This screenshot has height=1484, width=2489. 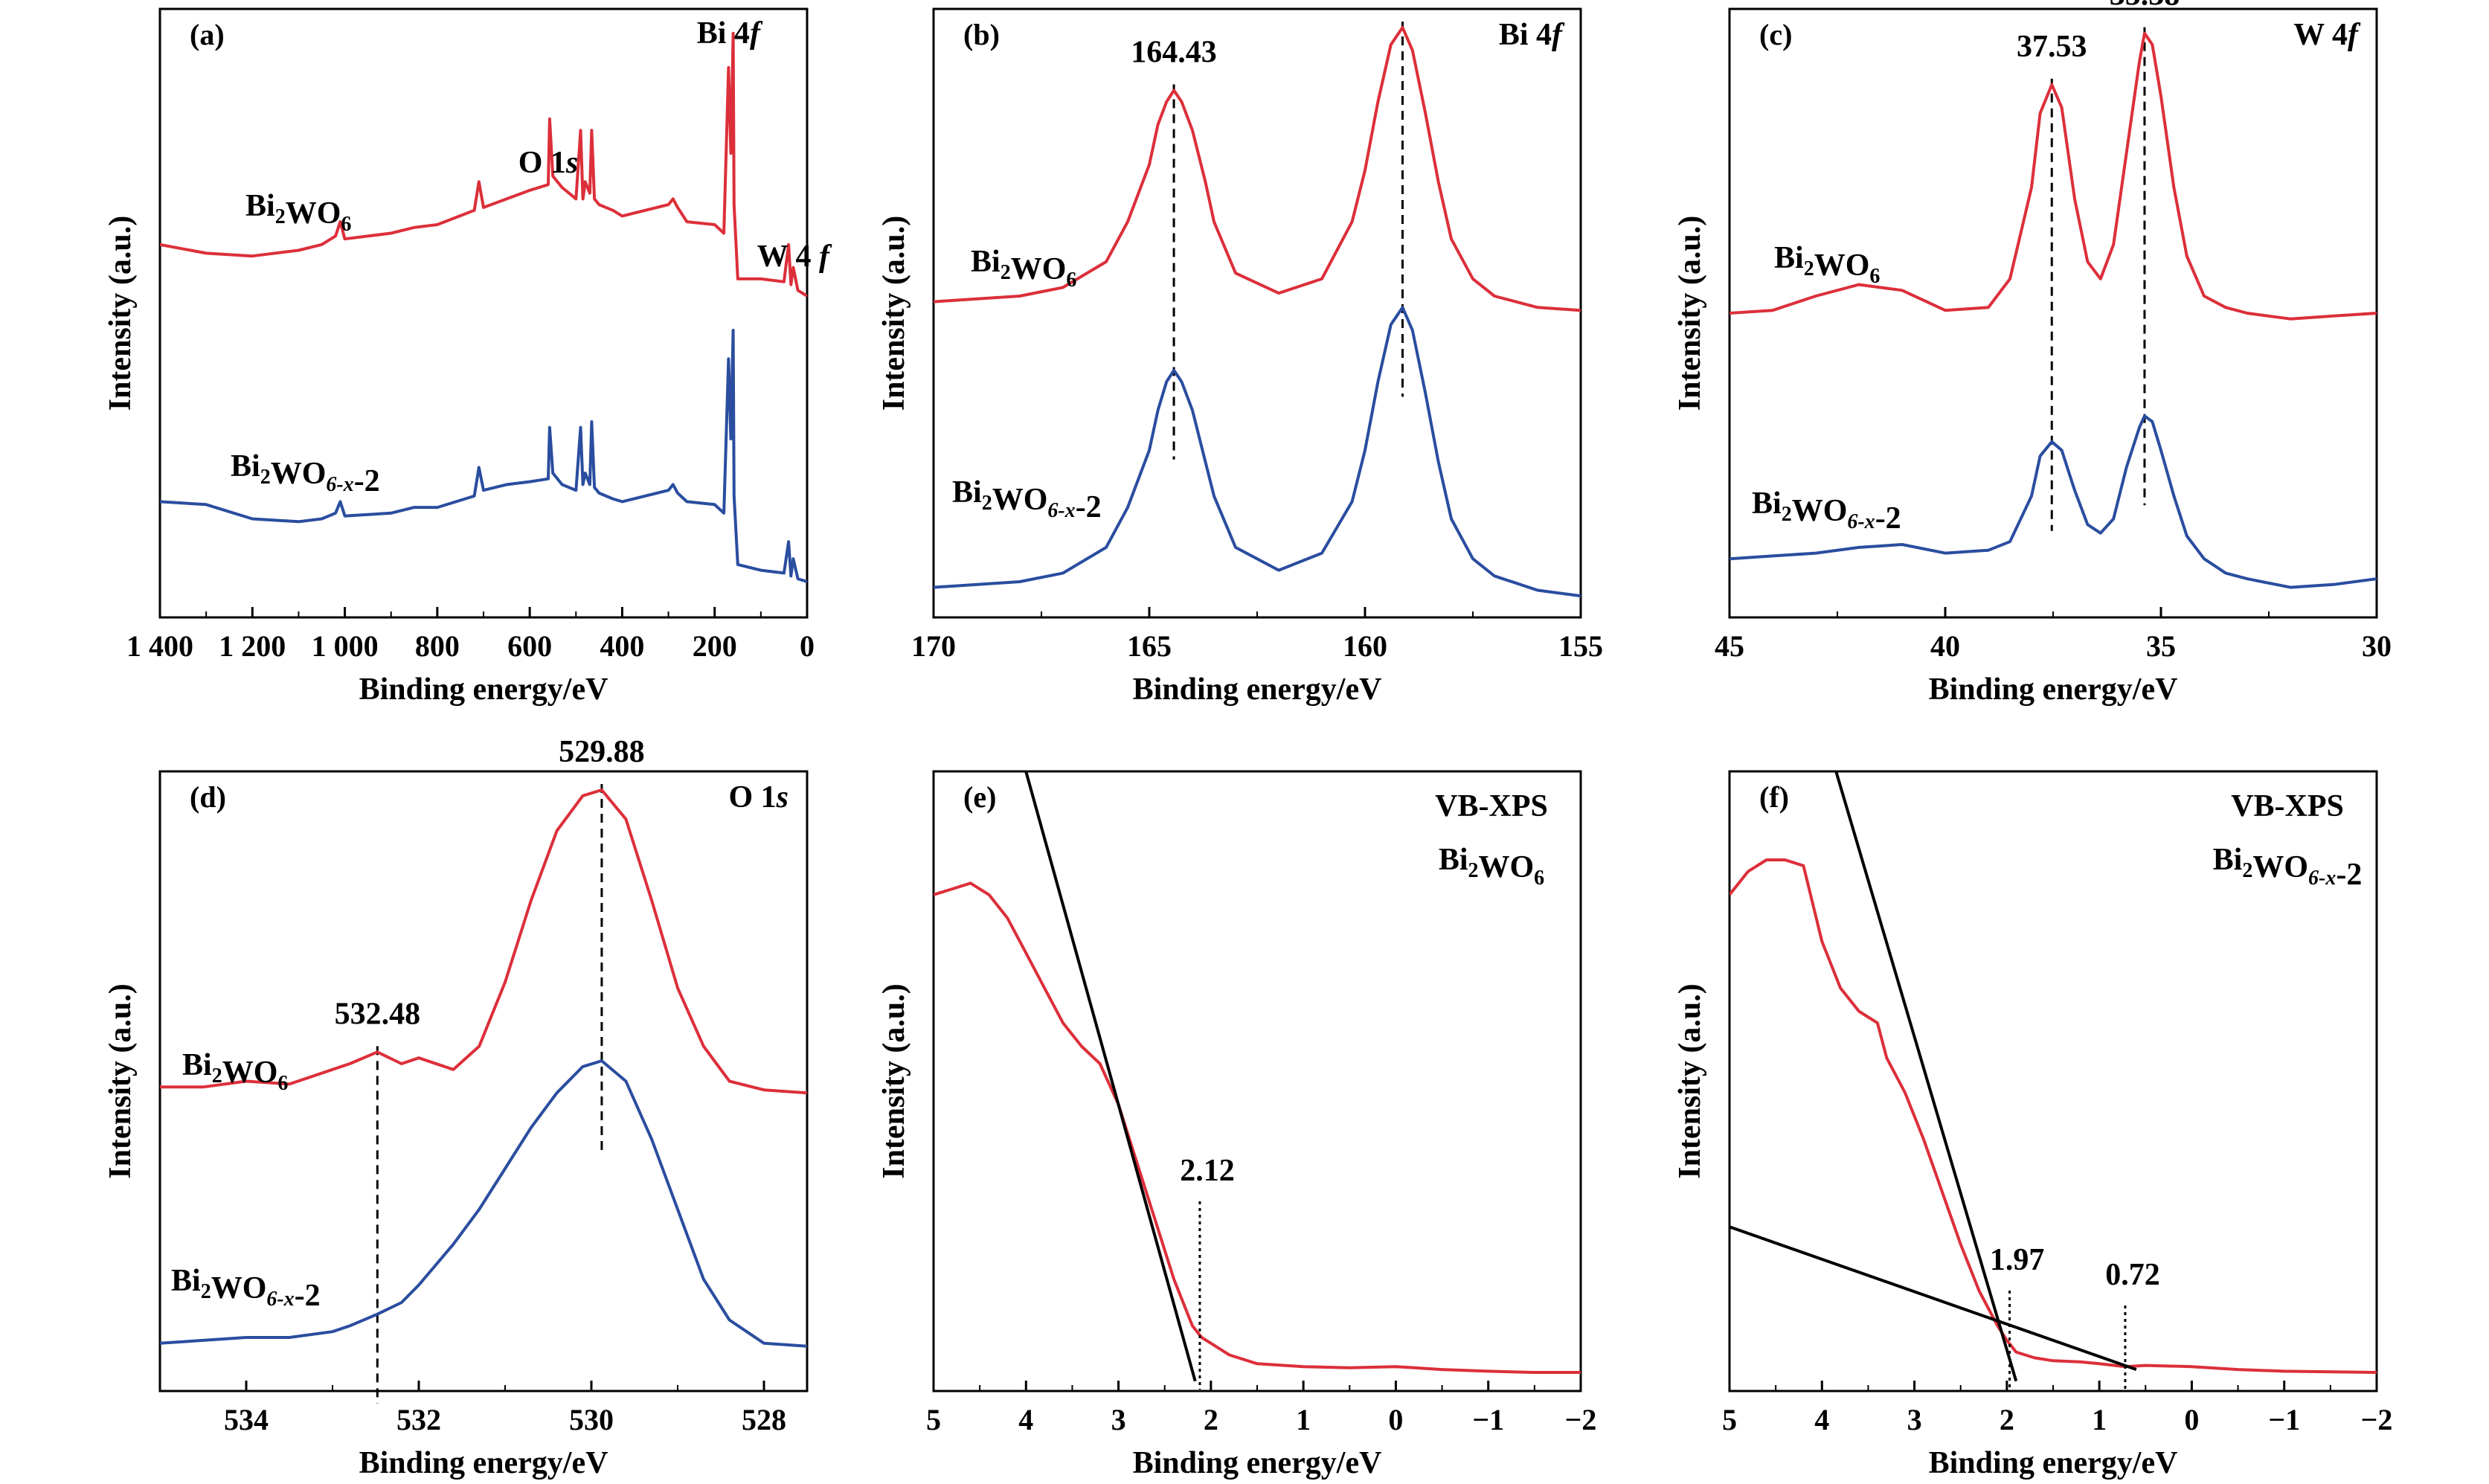 What do you see at coordinates (591, 1419) in the screenshot?
I see `x-tick-label: 530` at bounding box center [591, 1419].